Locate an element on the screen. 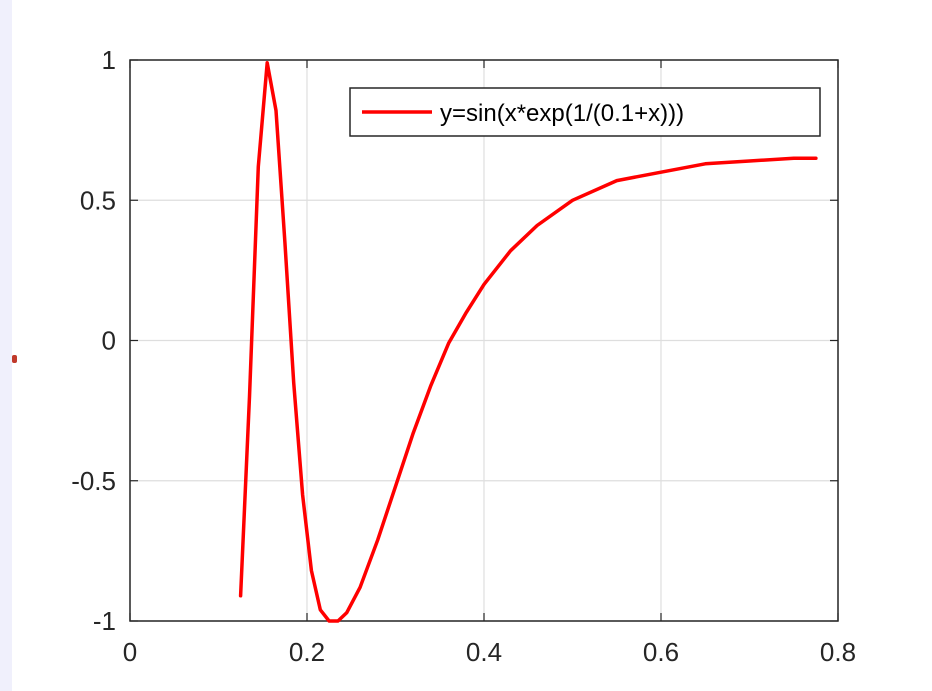  y-tick-label: 0.5 is located at coordinates (98, 200).